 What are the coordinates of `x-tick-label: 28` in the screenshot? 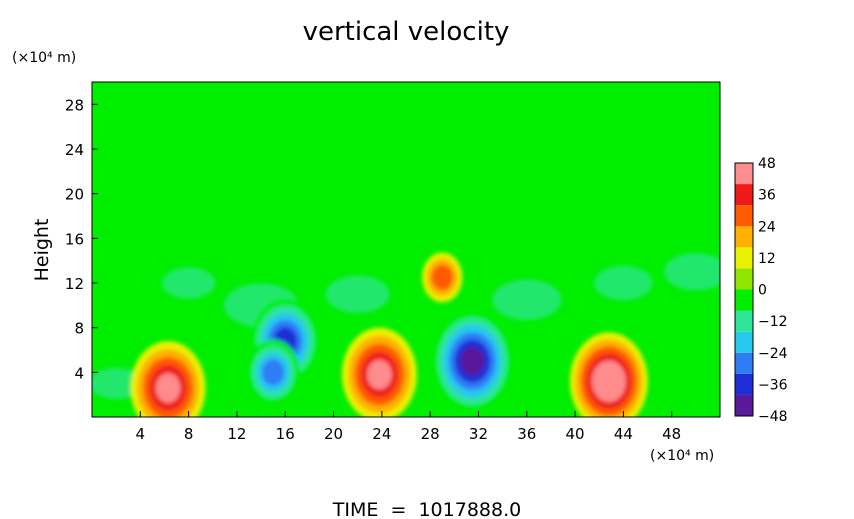 It's located at (430, 434).